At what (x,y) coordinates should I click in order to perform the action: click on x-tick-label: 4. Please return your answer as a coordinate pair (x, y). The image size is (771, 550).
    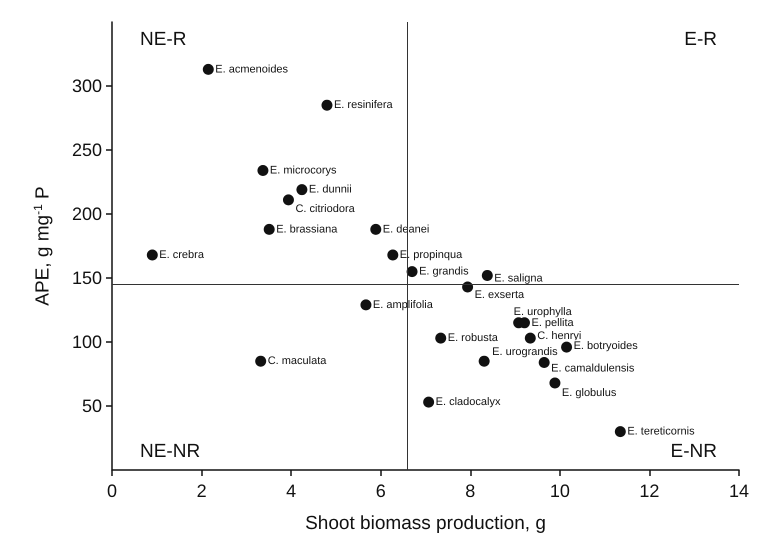
    Looking at the image, I should click on (291, 491).